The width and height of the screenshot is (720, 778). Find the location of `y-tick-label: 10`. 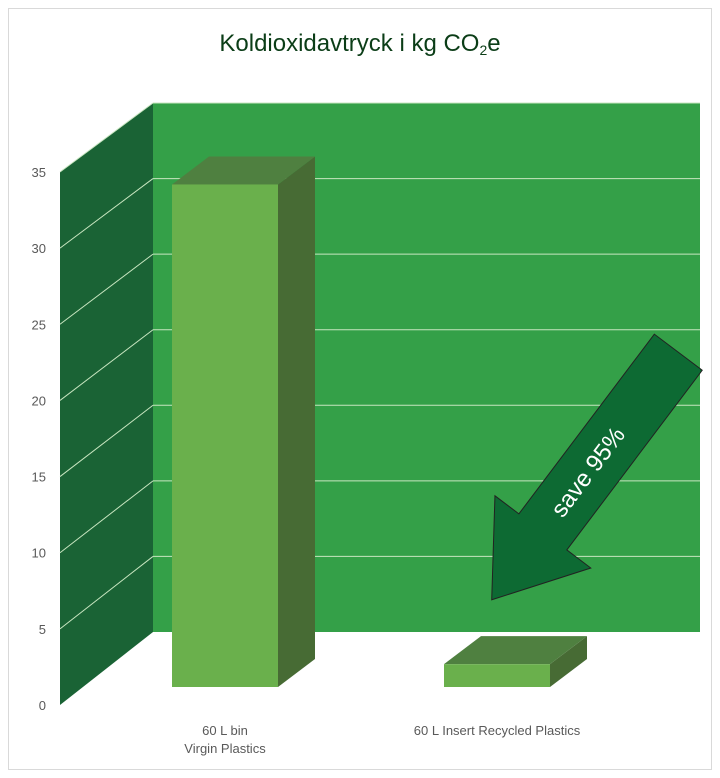

y-tick-label: 10 is located at coordinates (39, 553).